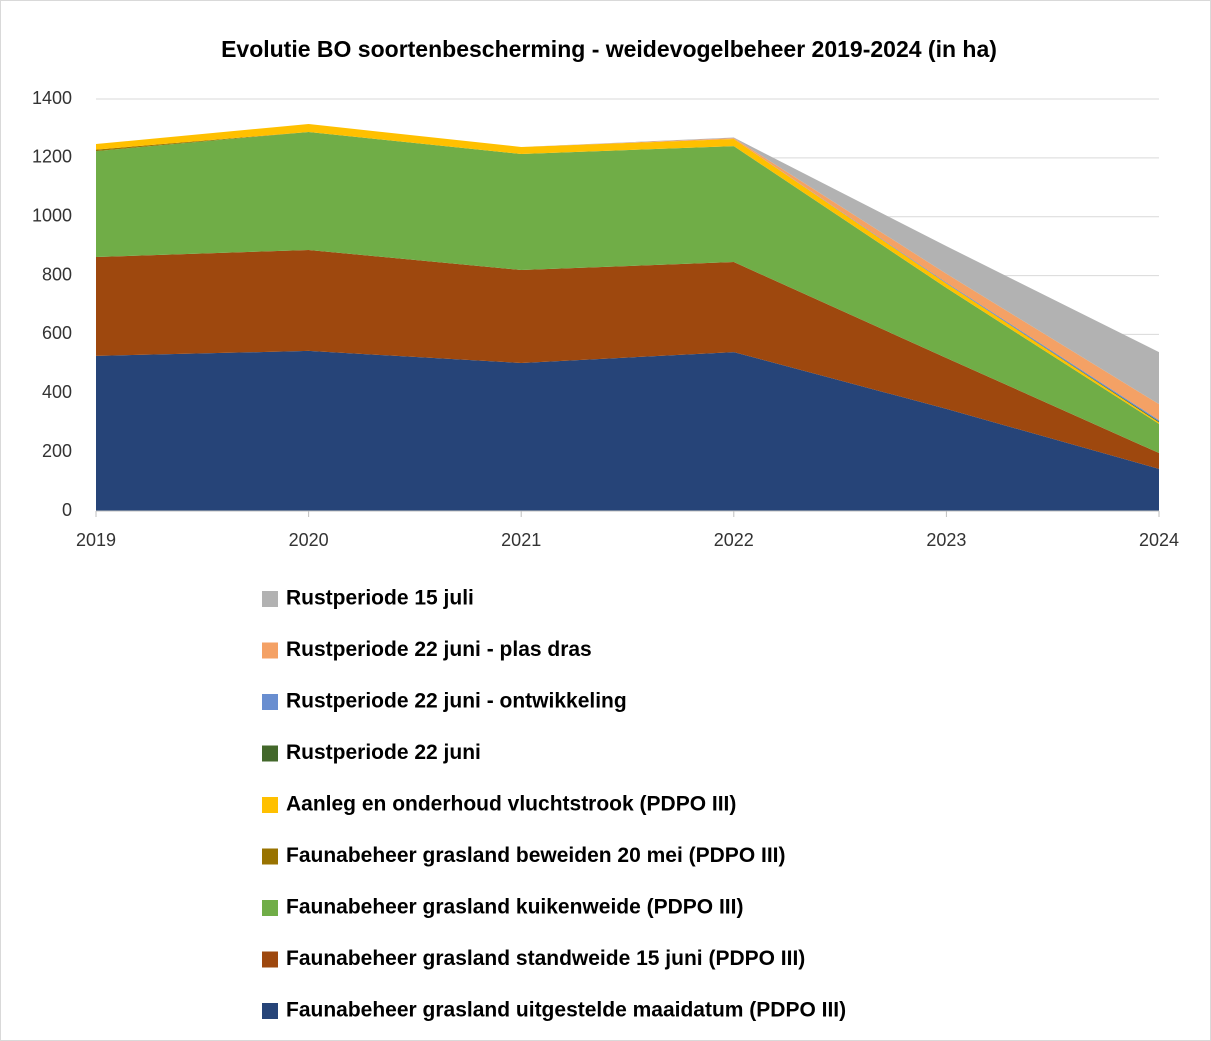 The image size is (1211, 1041). What do you see at coordinates (627, 430) in the screenshot?
I see `area` at bounding box center [627, 430].